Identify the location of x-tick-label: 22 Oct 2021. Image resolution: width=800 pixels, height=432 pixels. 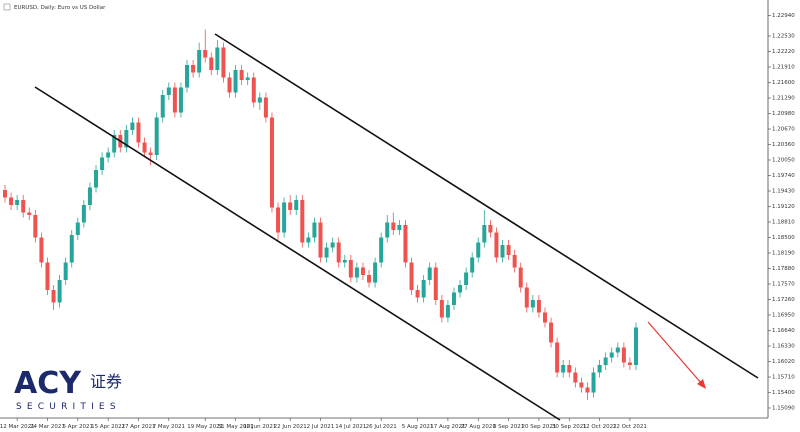
(630, 427).